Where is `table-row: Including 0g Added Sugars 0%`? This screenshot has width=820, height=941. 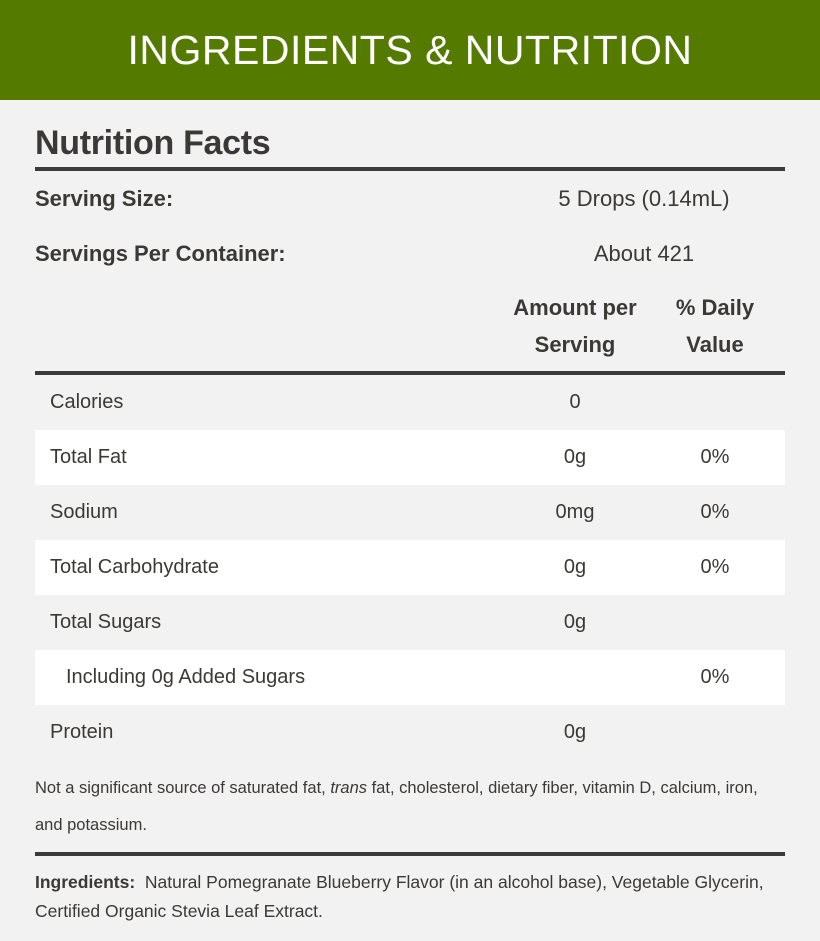
table-row: Including 0g Added Sugars 0% is located at coordinates (410, 677).